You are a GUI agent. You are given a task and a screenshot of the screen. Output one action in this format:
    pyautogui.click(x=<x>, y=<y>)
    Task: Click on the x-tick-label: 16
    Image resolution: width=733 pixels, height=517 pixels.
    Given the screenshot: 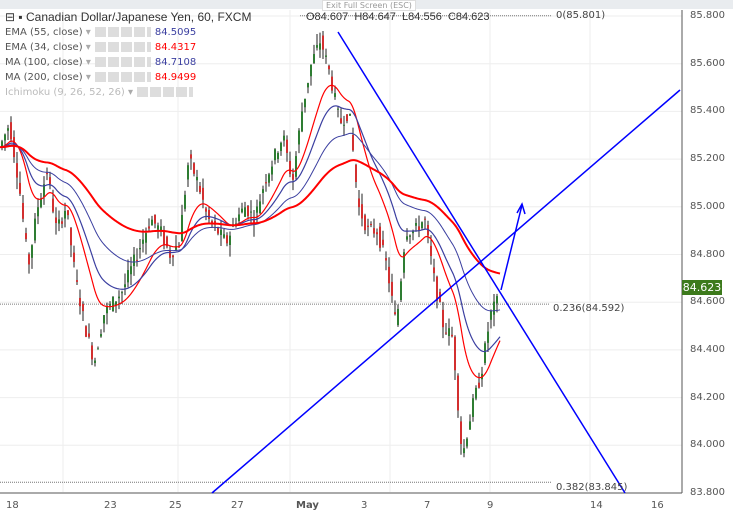 What is the action you would take?
    pyautogui.click(x=657, y=505)
    